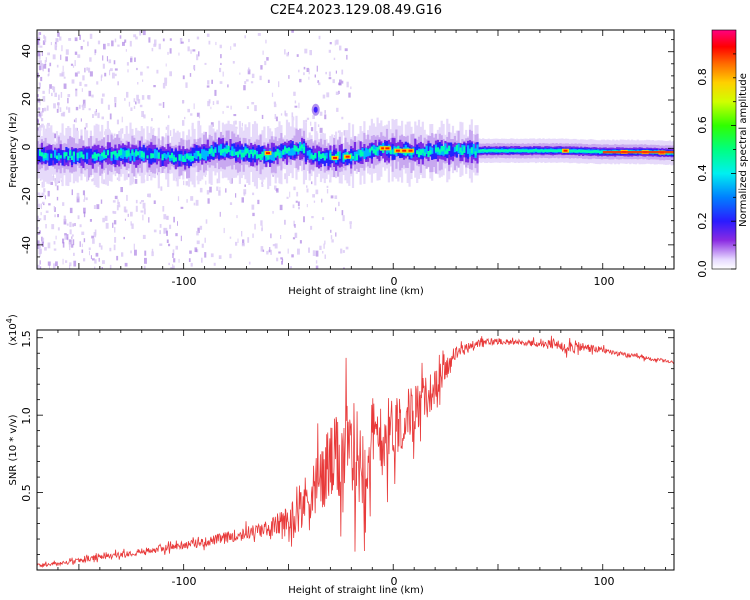  What do you see at coordinates (356, 291) in the screenshot?
I see `top-x-axis-label: Height of straight line (km)` at bounding box center [356, 291].